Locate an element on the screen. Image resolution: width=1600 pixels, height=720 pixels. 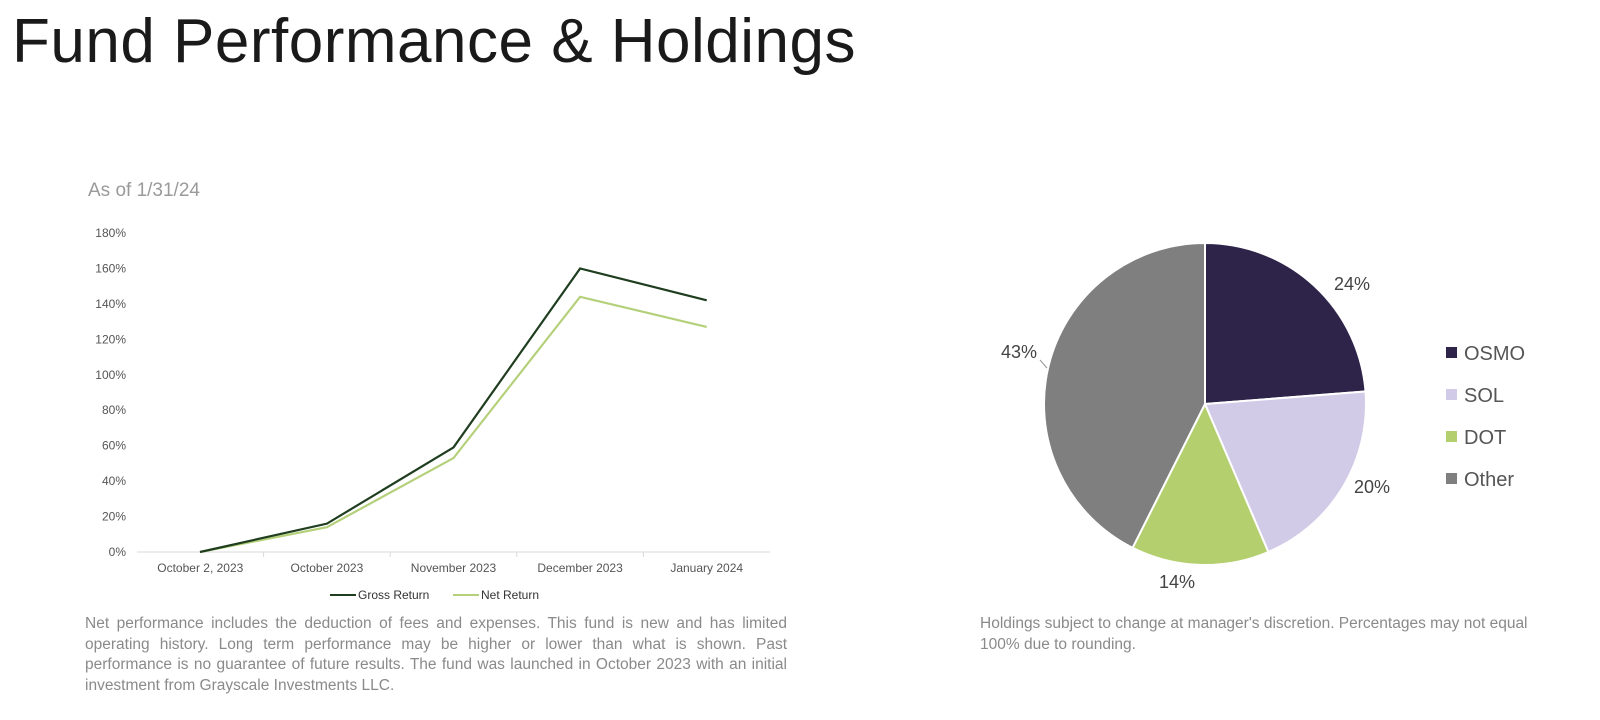
legend-label: Other is located at coordinates (1489, 480).